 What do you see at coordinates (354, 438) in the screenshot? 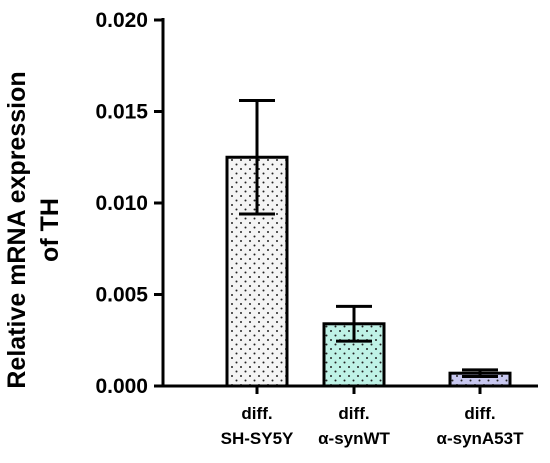
I see `category-label-line2: α-synWT` at bounding box center [354, 438].